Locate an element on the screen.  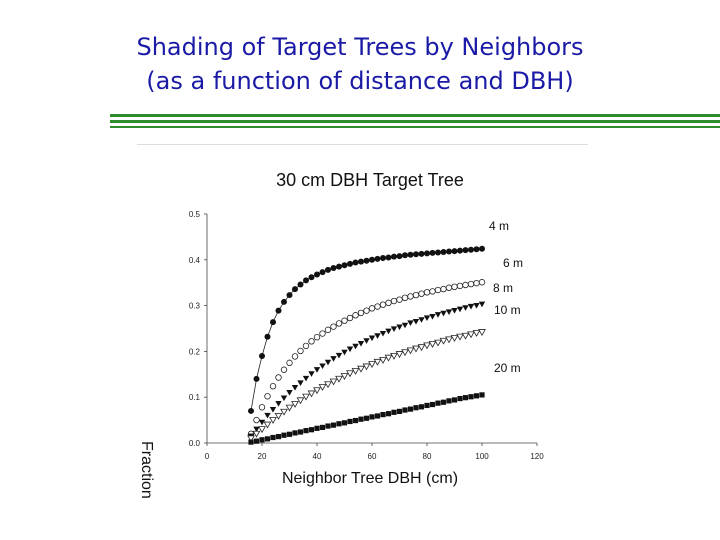
series-label: 10 m is located at coordinates (507, 310).